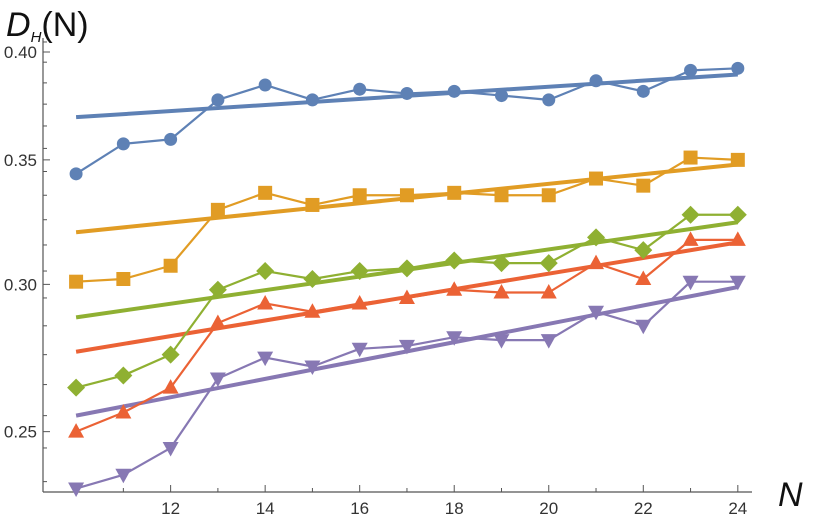 This screenshot has height=523, width=814. Describe the element at coordinates (20, 160) in the screenshot. I see `y-tick-label: 0.35` at that location.